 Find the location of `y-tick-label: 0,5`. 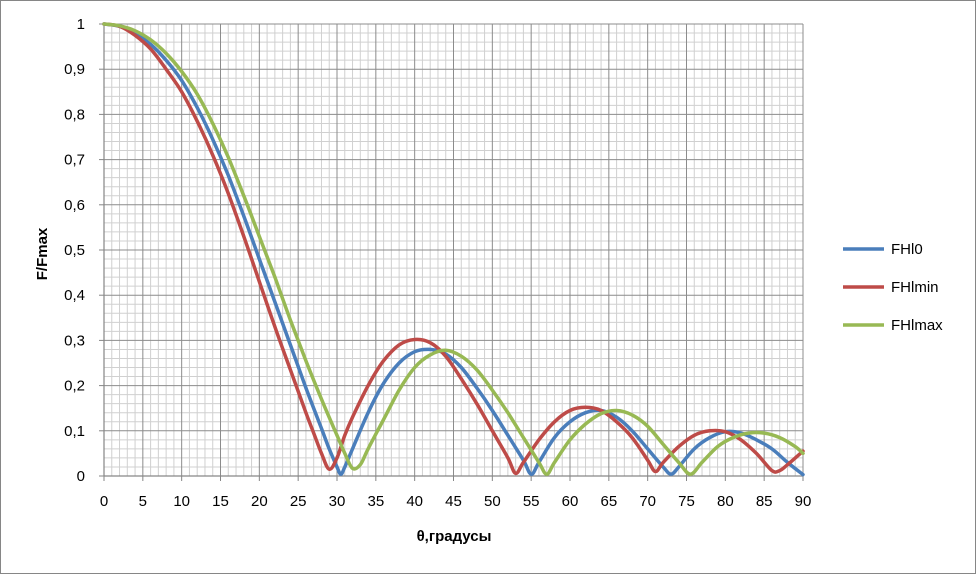

y-tick-label: 0,5 is located at coordinates (74, 250).